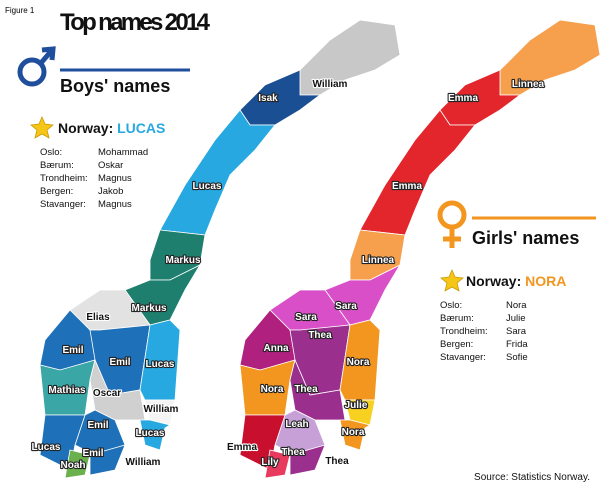 Image resolution: width=610 pixels, height=488 pixels. Describe the element at coordinates (356, 405) in the screenshot. I see `map-label: Julie` at that location.